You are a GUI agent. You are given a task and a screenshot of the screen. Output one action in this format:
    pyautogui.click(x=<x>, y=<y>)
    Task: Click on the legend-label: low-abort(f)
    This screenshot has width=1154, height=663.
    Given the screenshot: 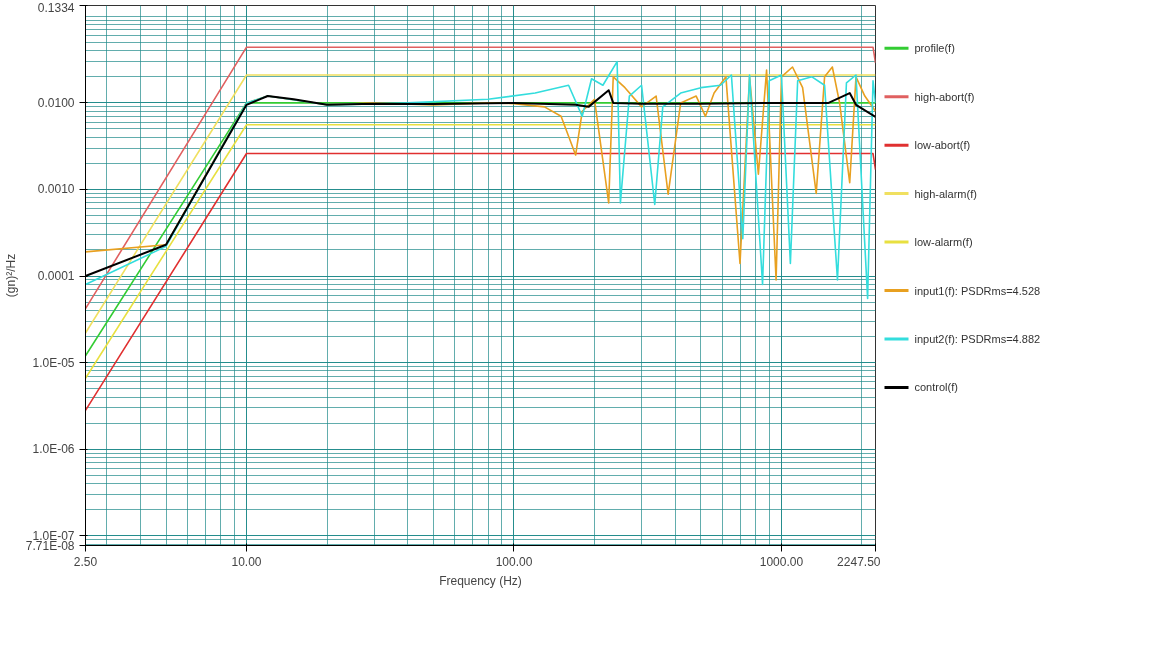 What is the action you would take?
    pyautogui.click(x=942, y=145)
    